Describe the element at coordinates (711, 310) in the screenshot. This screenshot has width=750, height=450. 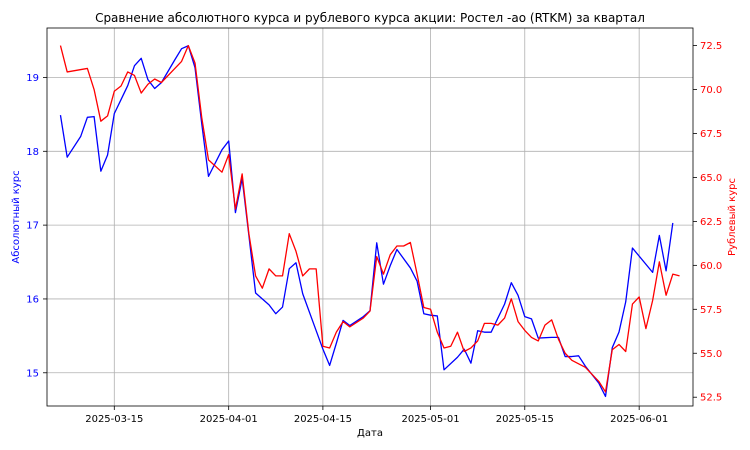
I see `y-right-tick-label: 57.5` at that location.